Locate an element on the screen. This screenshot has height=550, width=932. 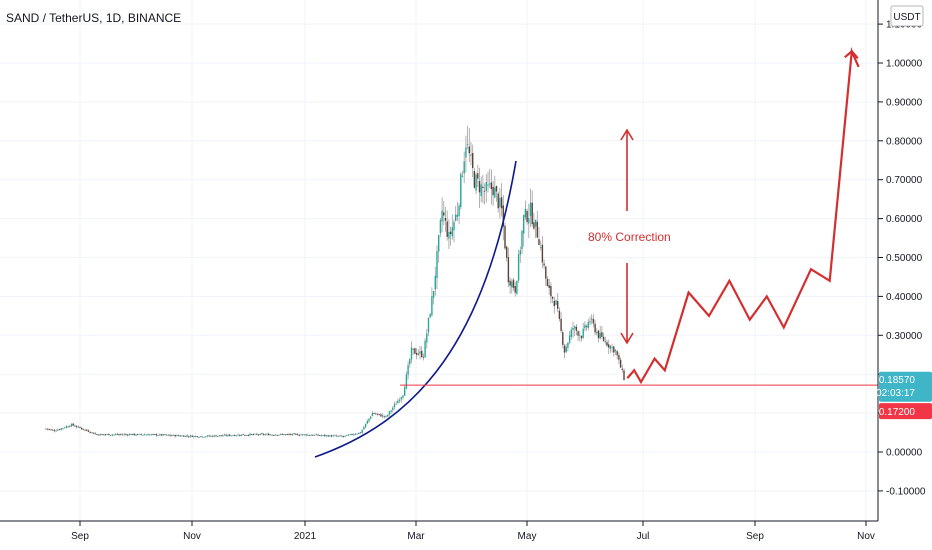
currency-button is located at coordinates (907, 16).